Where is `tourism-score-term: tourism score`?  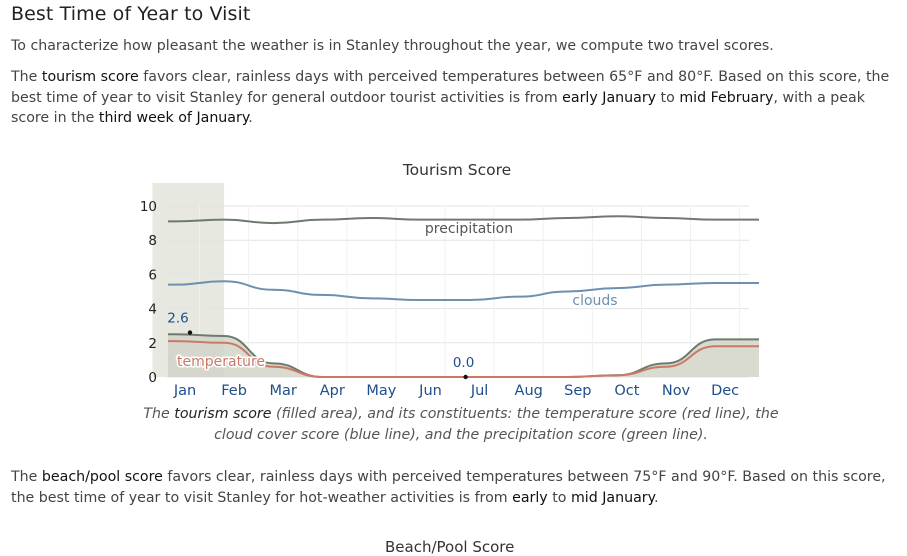
tourism-score-term: tourism score is located at coordinates (90, 77).